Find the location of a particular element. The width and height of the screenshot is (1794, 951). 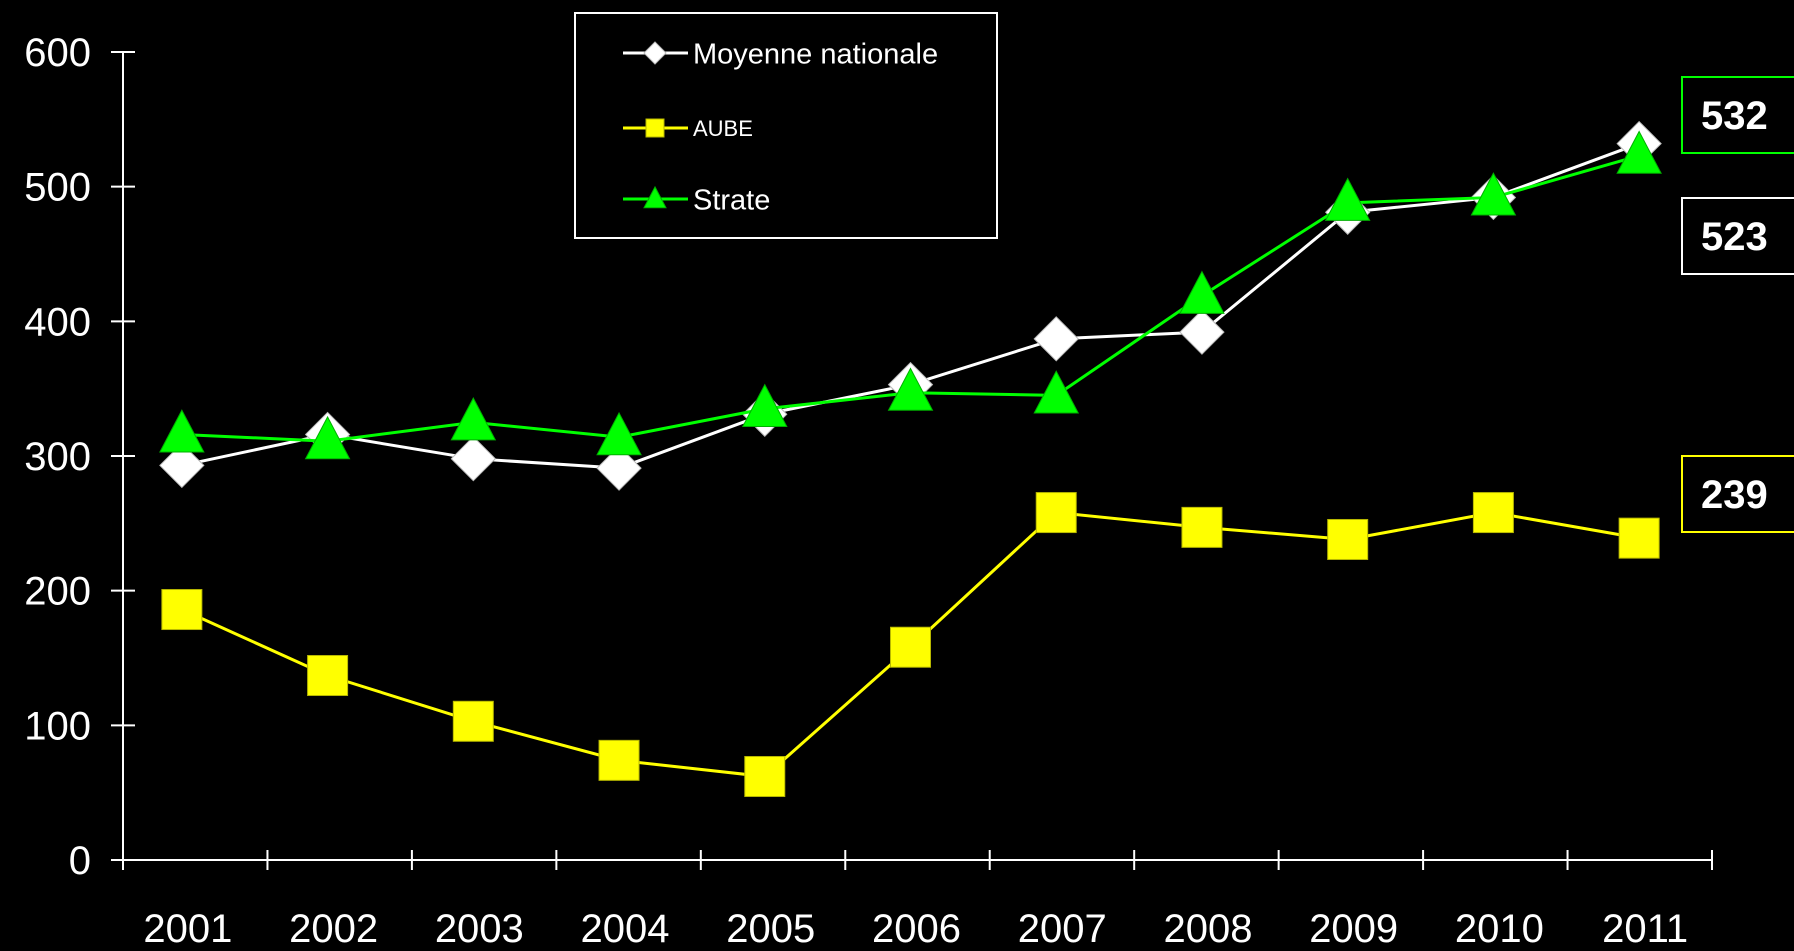

x-tick-label: 2006 is located at coordinates (916, 929).